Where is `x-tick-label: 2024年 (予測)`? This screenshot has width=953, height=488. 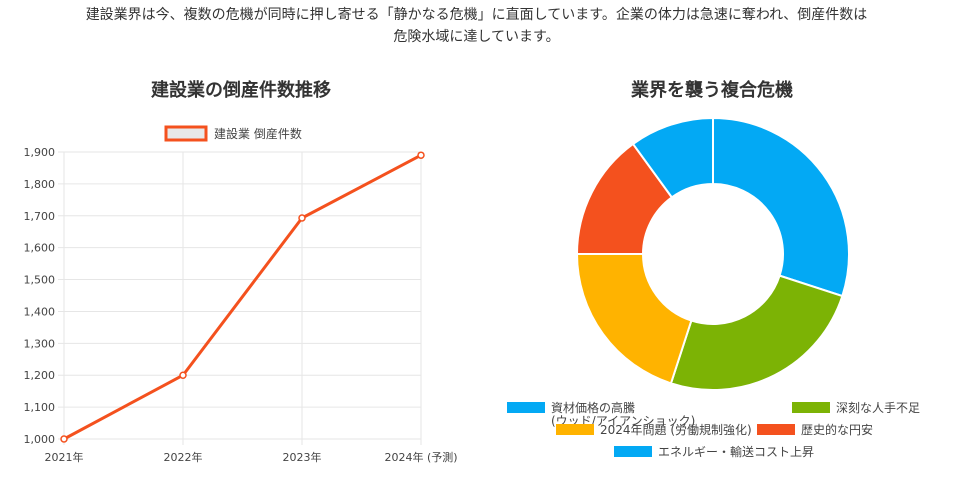 x-tick-label: 2024年 (予測) is located at coordinates (420, 457).